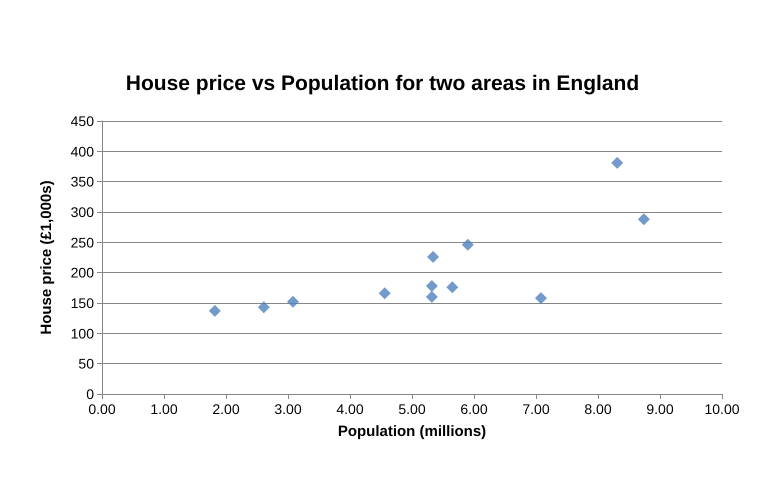 This screenshot has width=765, height=477. I want to click on y-tick-label: 400, so click(82, 151).